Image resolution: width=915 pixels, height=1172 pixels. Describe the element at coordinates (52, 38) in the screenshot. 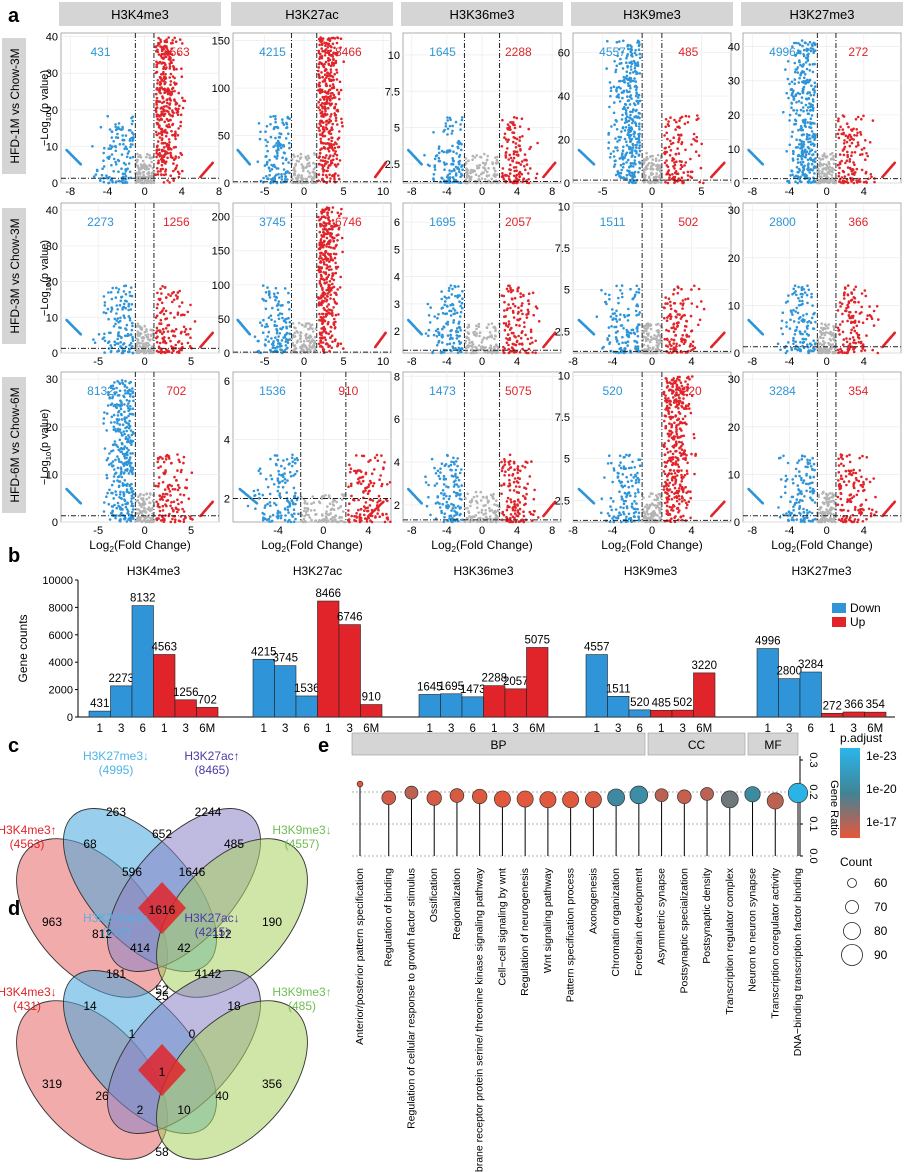

I see `y-tick-label: 40` at that location.